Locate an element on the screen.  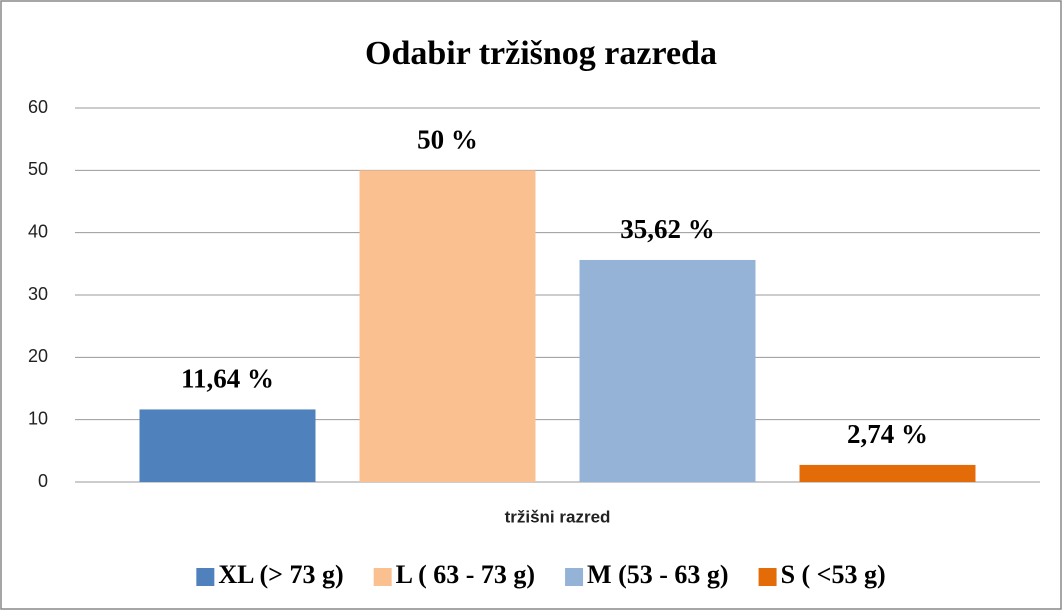
y-tick-label: 50 is located at coordinates (38, 169).